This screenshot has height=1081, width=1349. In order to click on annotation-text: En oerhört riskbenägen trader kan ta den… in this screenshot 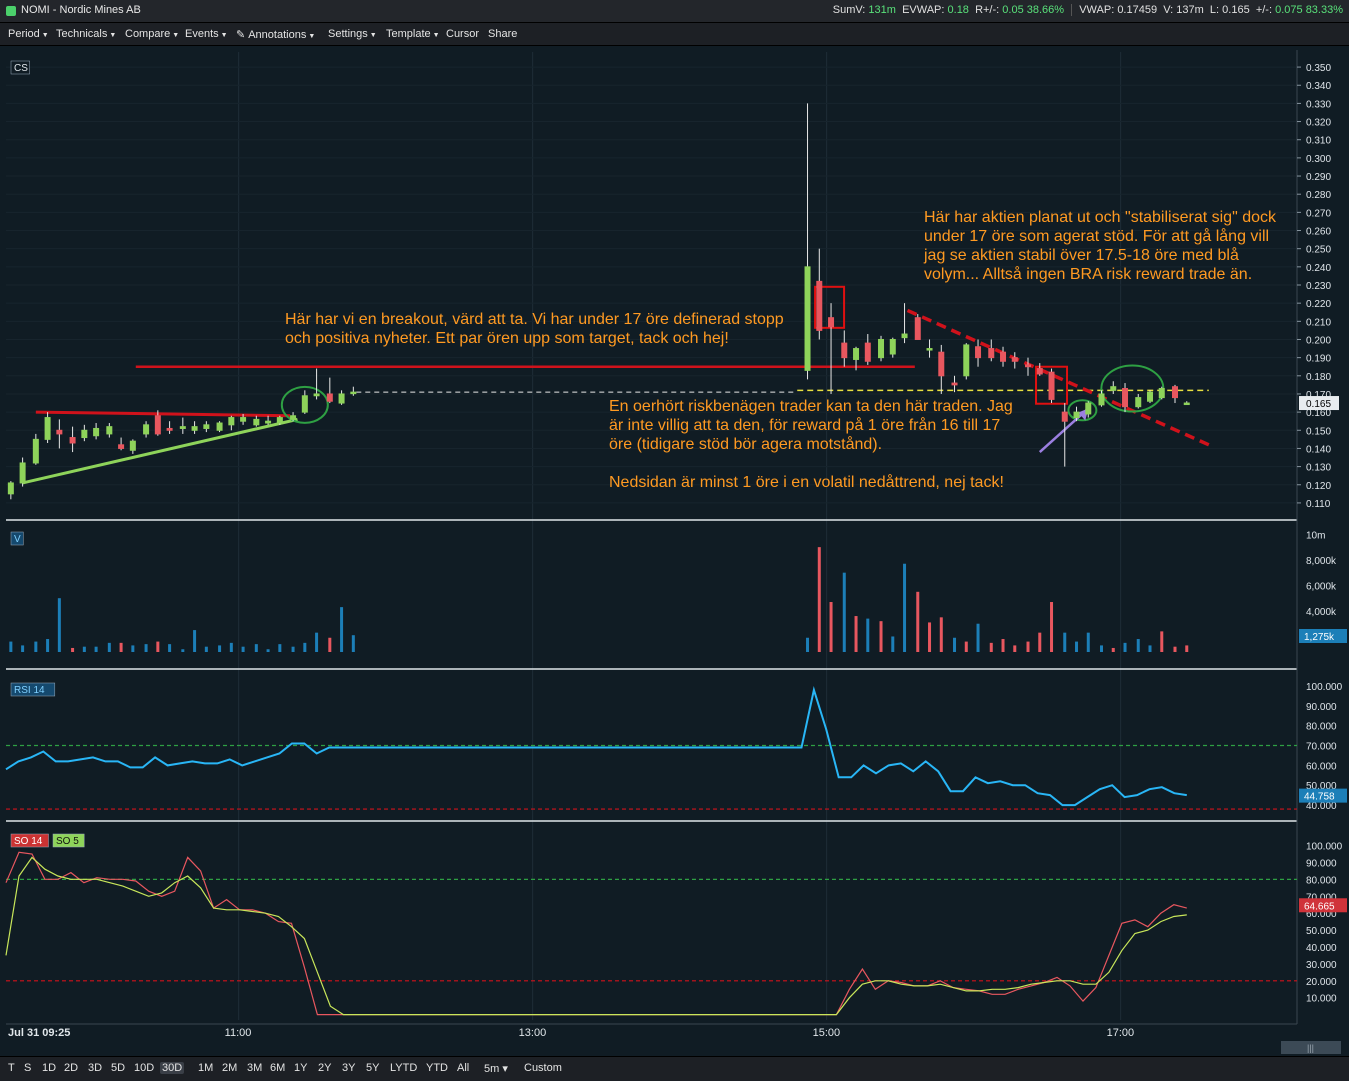, I will do `click(811, 406)`.